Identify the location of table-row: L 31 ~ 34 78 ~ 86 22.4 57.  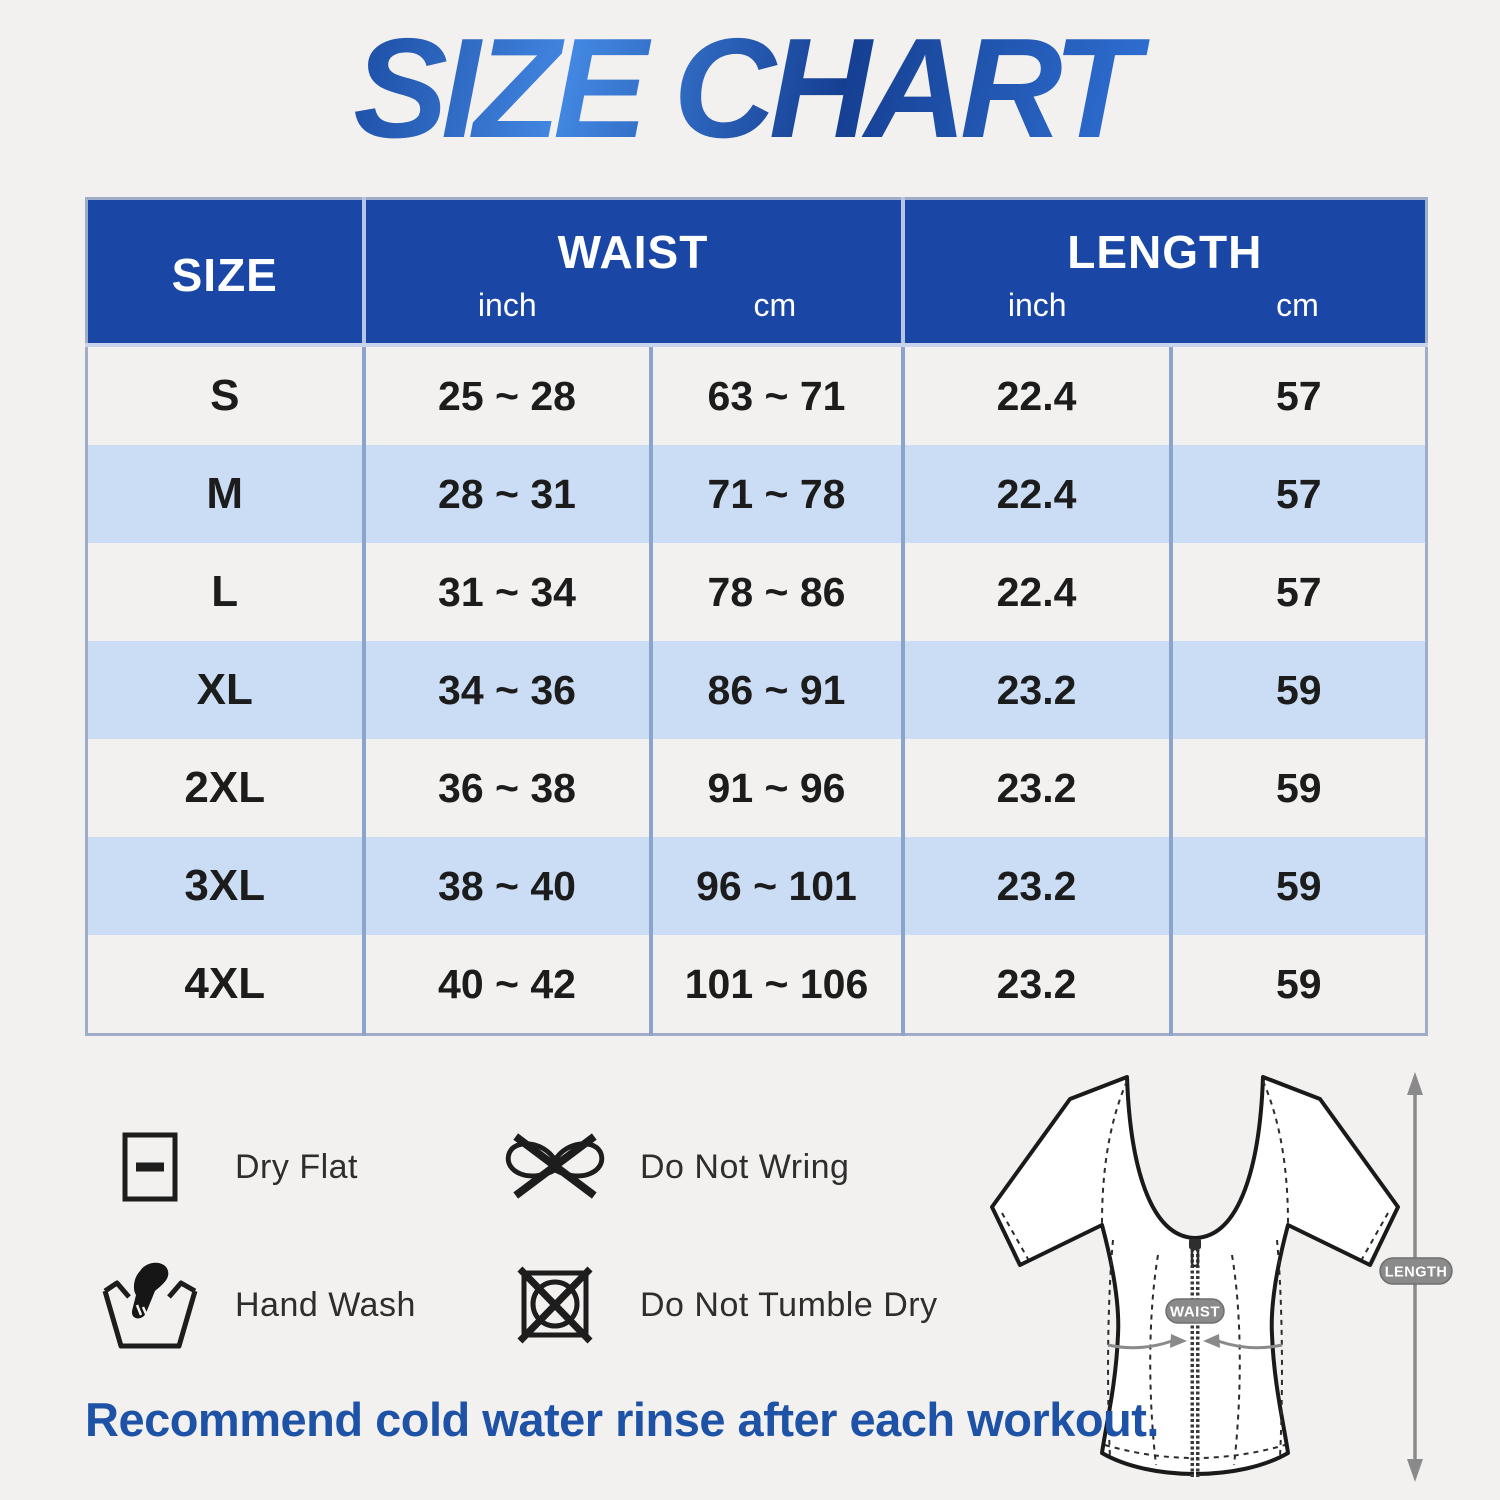
(756, 592).